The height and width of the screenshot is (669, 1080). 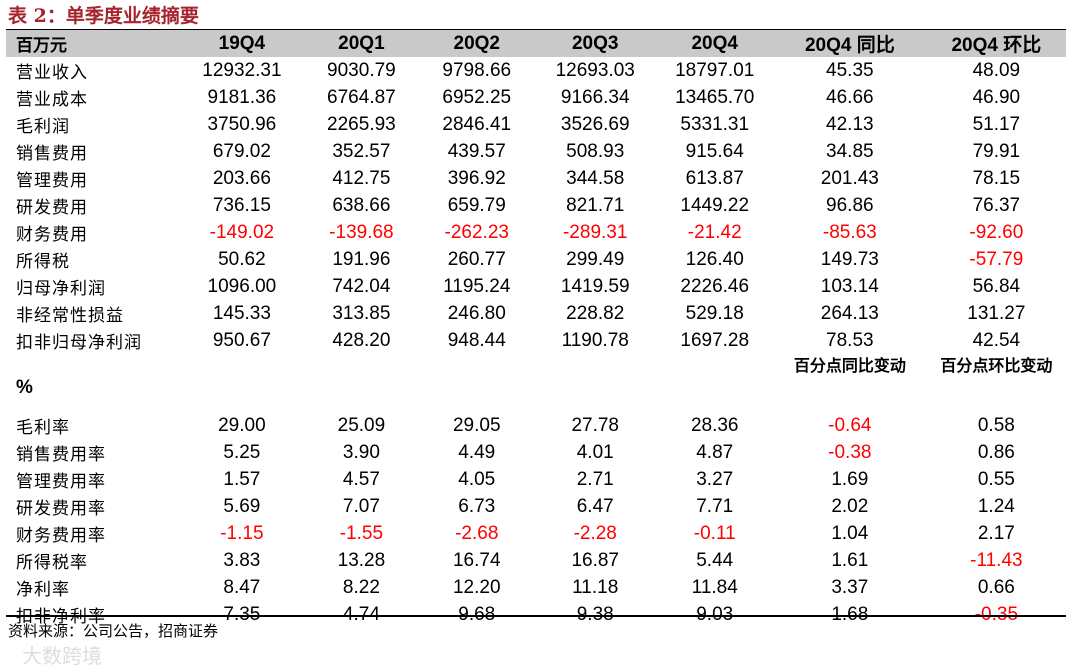 What do you see at coordinates (595, 614) in the screenshot?
I see `table-cell: 9.38` at bounding box center [595, 614].